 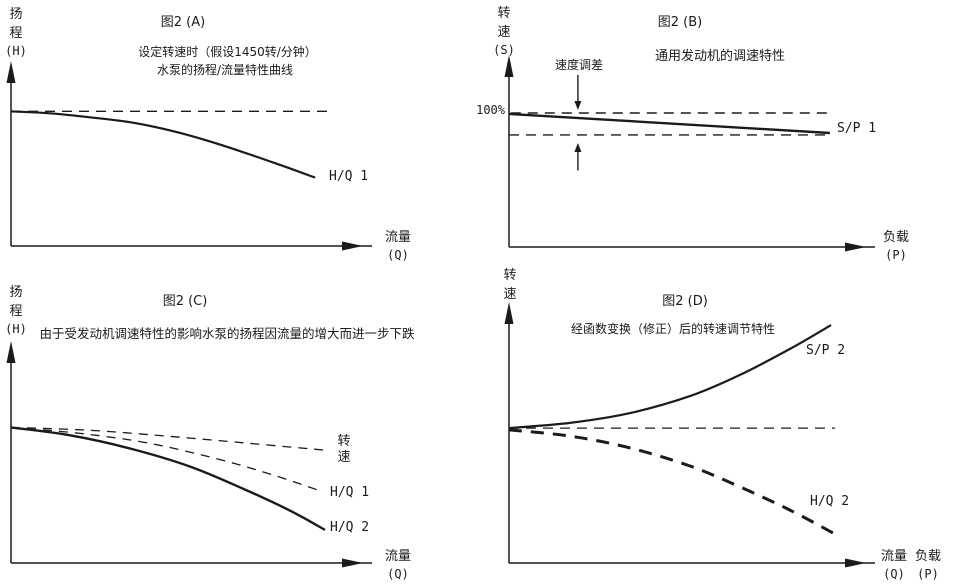 What do you see at coordinates (896, 255) in the screenshot?
I see `chart-b-xlabel-unit: (P)` at bounding box center [896, 255].